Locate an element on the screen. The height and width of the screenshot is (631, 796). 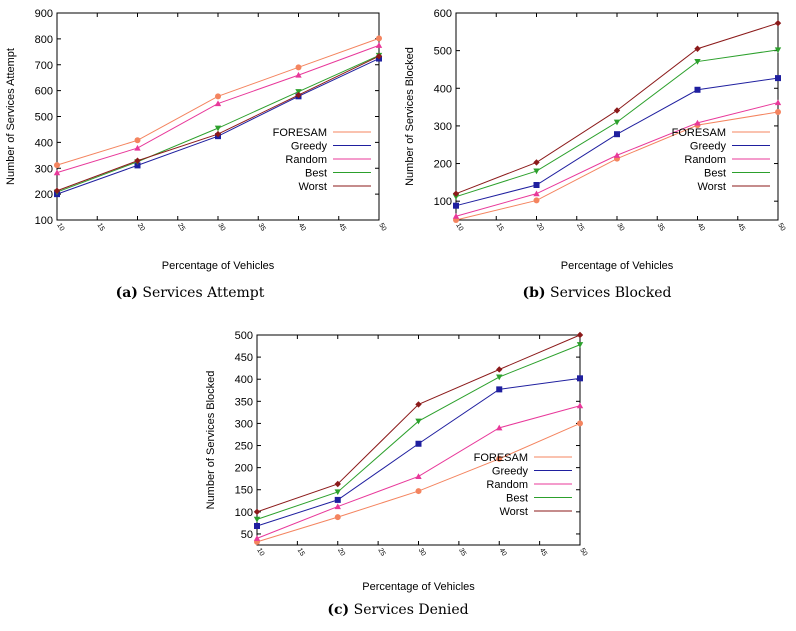
y-tick-label: 250 is located at coordinates (244, 447).